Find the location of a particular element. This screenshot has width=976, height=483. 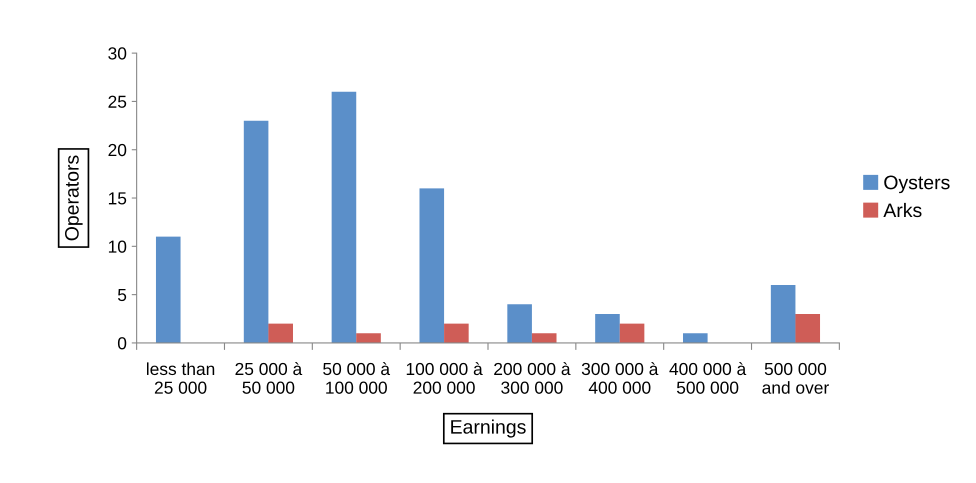

x-tick-label: 100 000 à 200 000 is located at coordinates (444, 378).